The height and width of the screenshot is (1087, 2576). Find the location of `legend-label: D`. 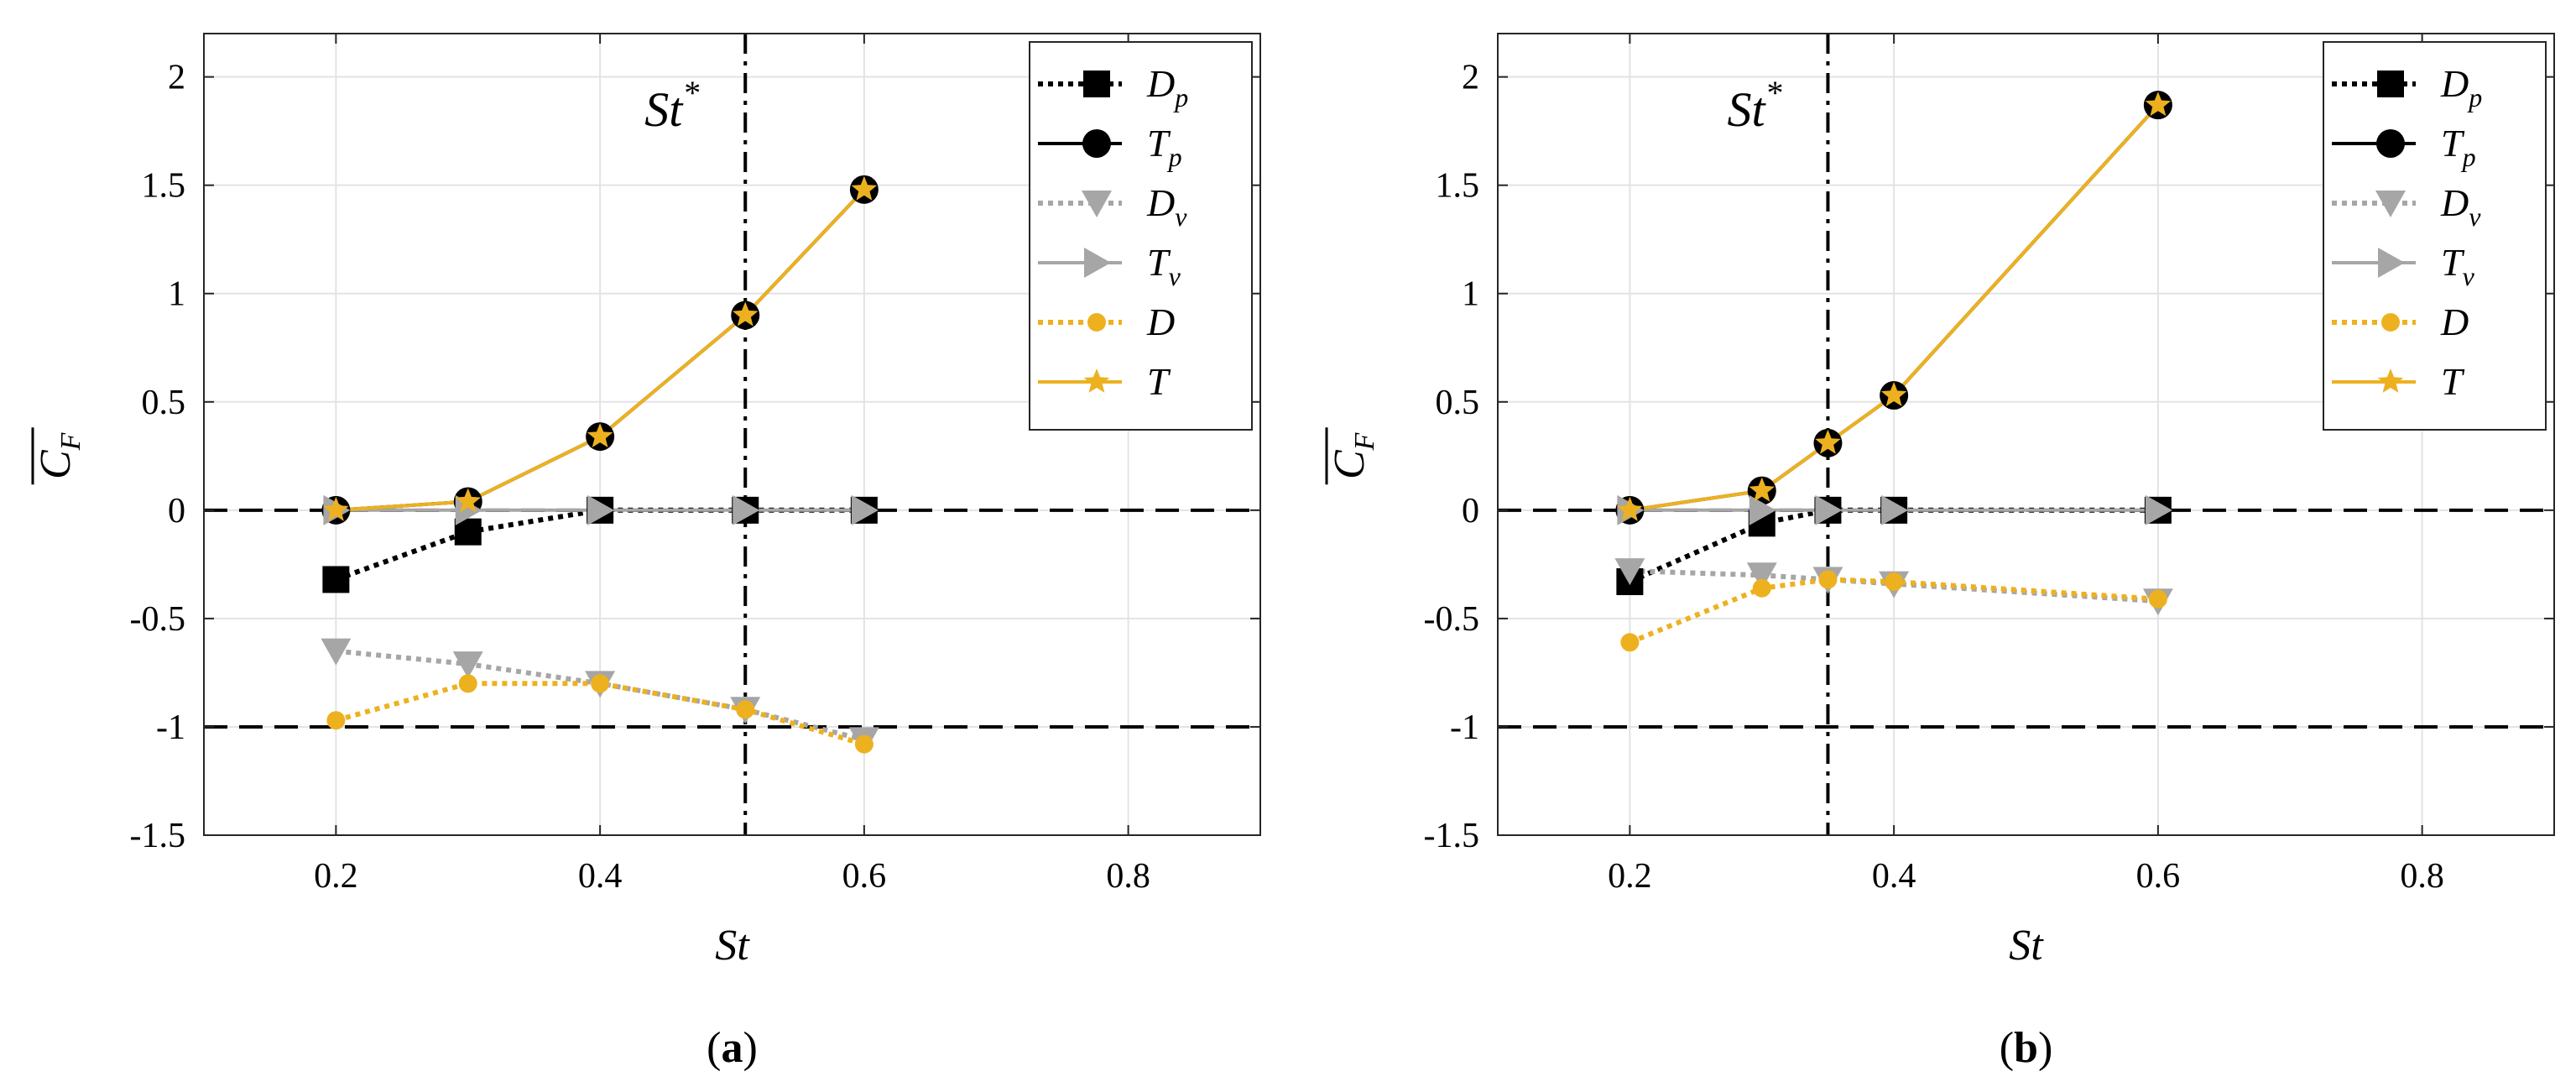

legend-label: D is located at coordinates (1160, 321).